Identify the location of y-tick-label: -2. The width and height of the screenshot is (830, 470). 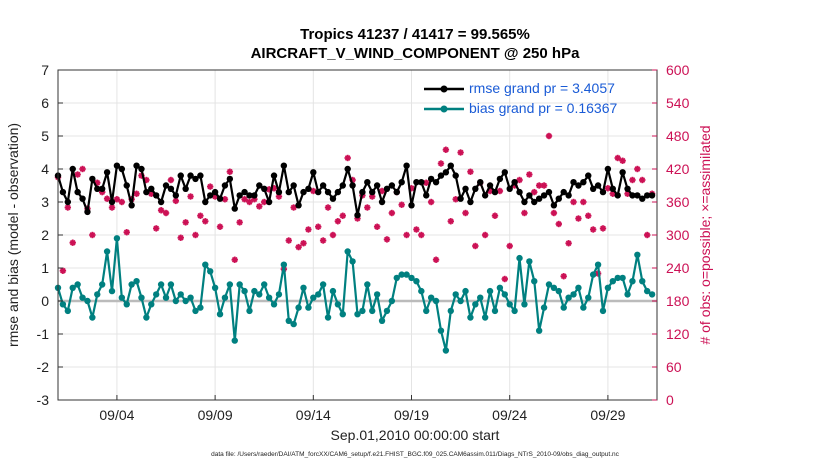
(43, 367).